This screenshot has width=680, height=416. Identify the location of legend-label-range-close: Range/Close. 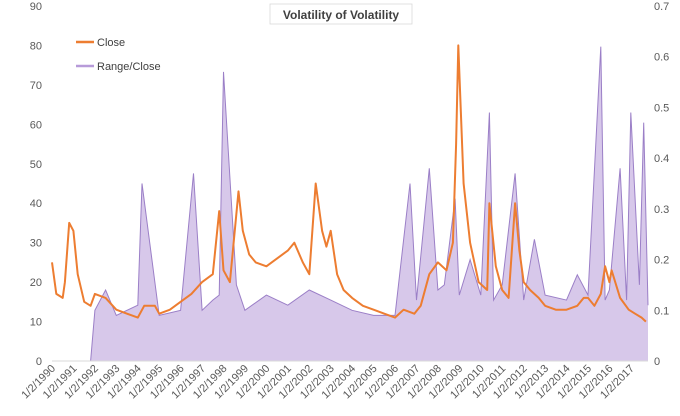
(129, 67).